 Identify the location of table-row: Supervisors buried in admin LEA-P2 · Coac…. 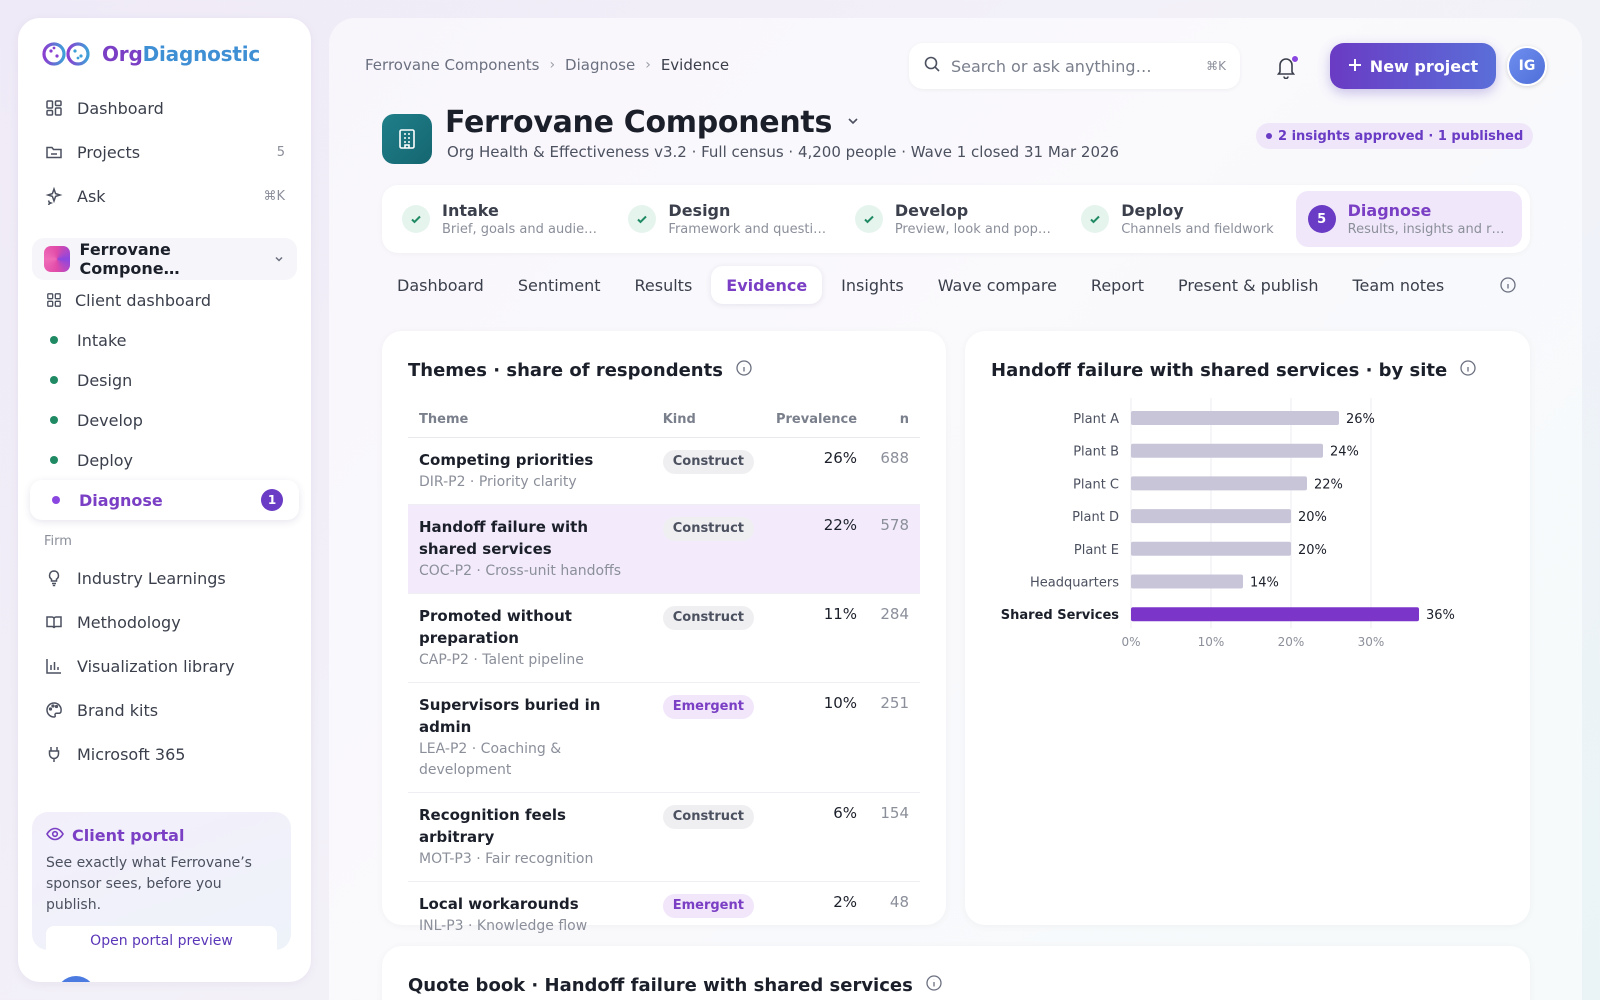
(664, 737).